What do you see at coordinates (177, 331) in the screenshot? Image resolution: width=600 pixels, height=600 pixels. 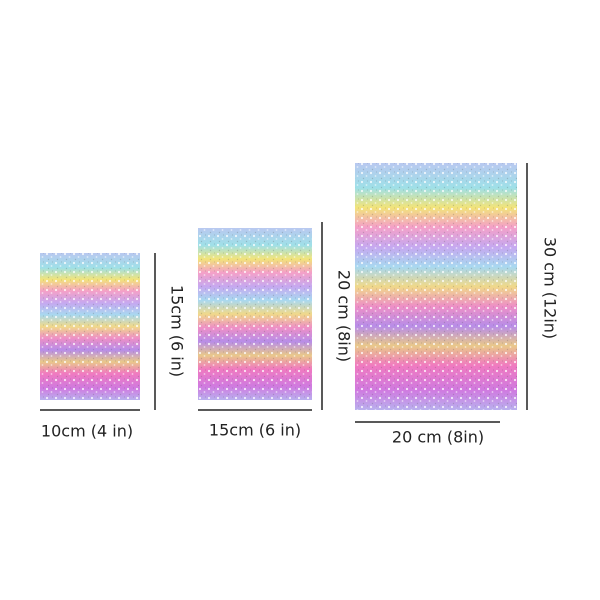 I see `height-label: 15cm (6 in)` at bounding box center [177, 331].